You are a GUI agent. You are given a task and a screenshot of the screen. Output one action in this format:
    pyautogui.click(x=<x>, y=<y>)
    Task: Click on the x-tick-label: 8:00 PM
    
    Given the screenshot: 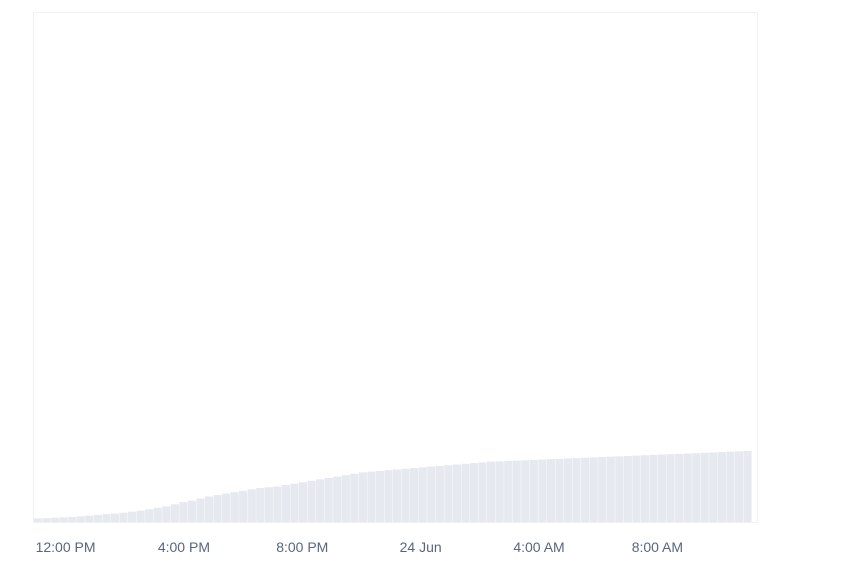 What is the action you would take?
    pyautogui.click(x=302, y=547)
    